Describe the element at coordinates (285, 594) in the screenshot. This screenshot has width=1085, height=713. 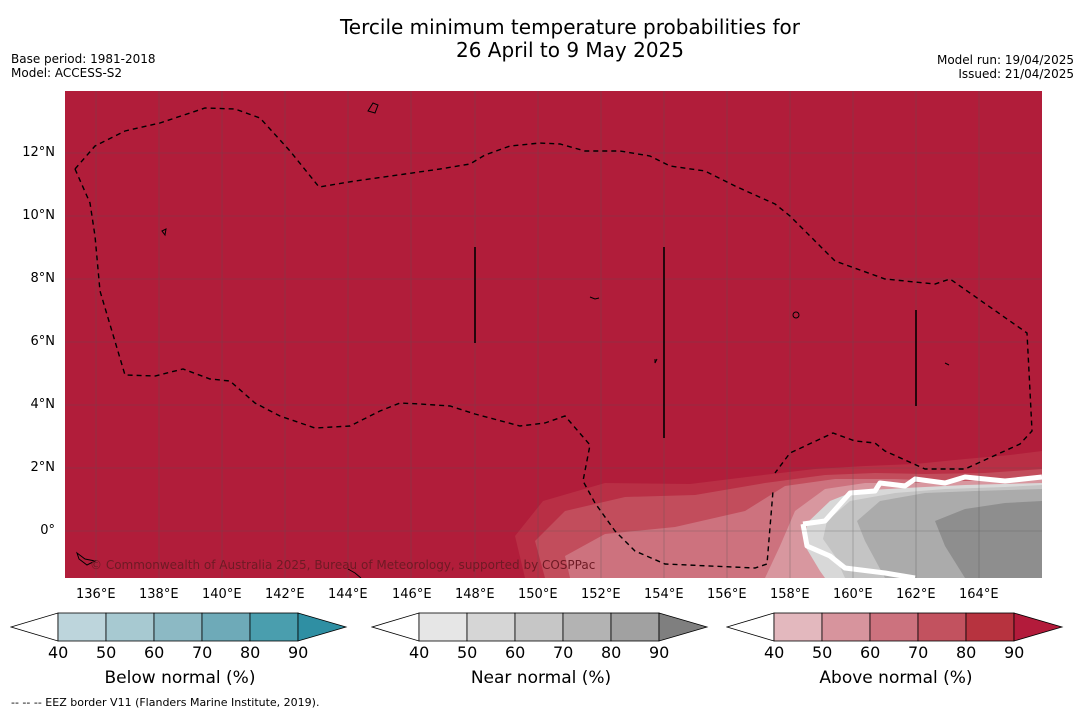
I see `lon-tick: 142°E` at that location.